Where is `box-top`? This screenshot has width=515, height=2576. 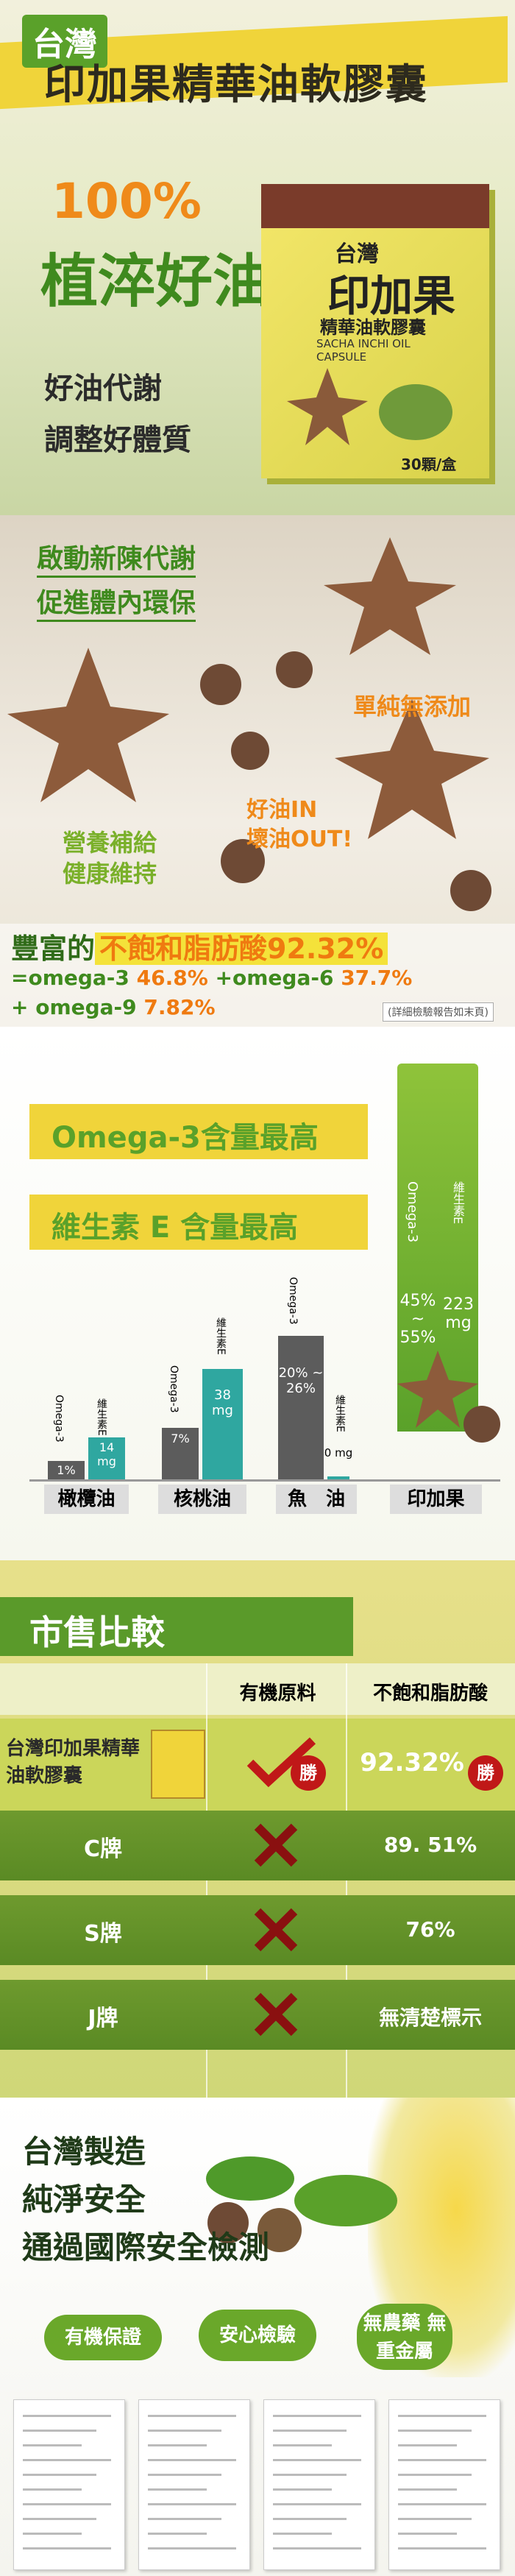
box-top is located at coordinates (375, 206).